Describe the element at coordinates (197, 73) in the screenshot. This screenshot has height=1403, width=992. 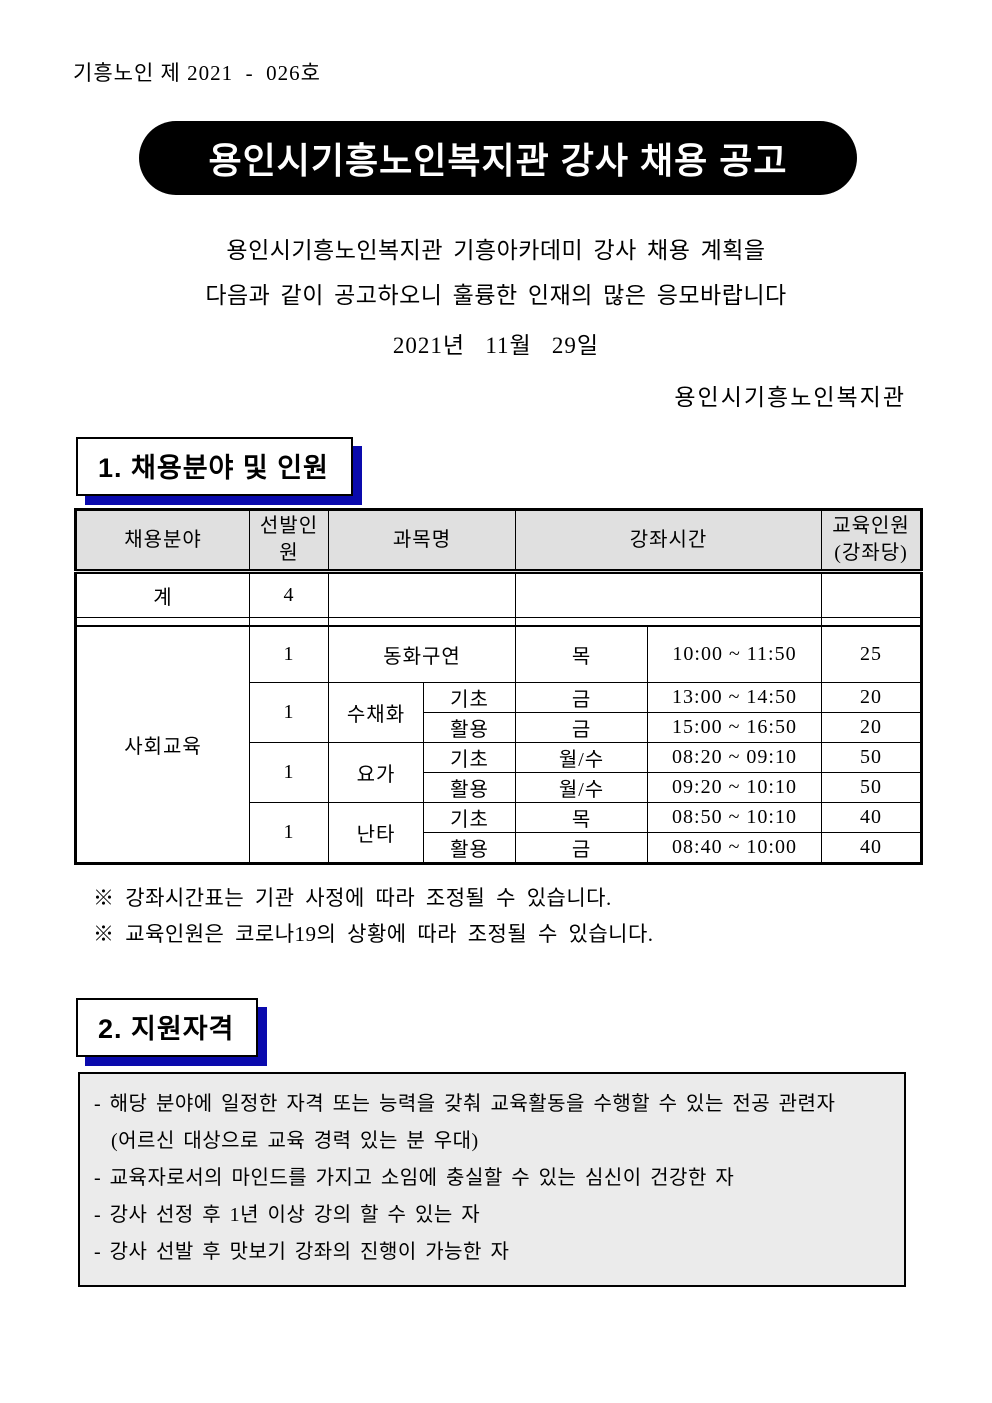
I see `document-number: 기흥노인 제 2021 - 026호` at that location.